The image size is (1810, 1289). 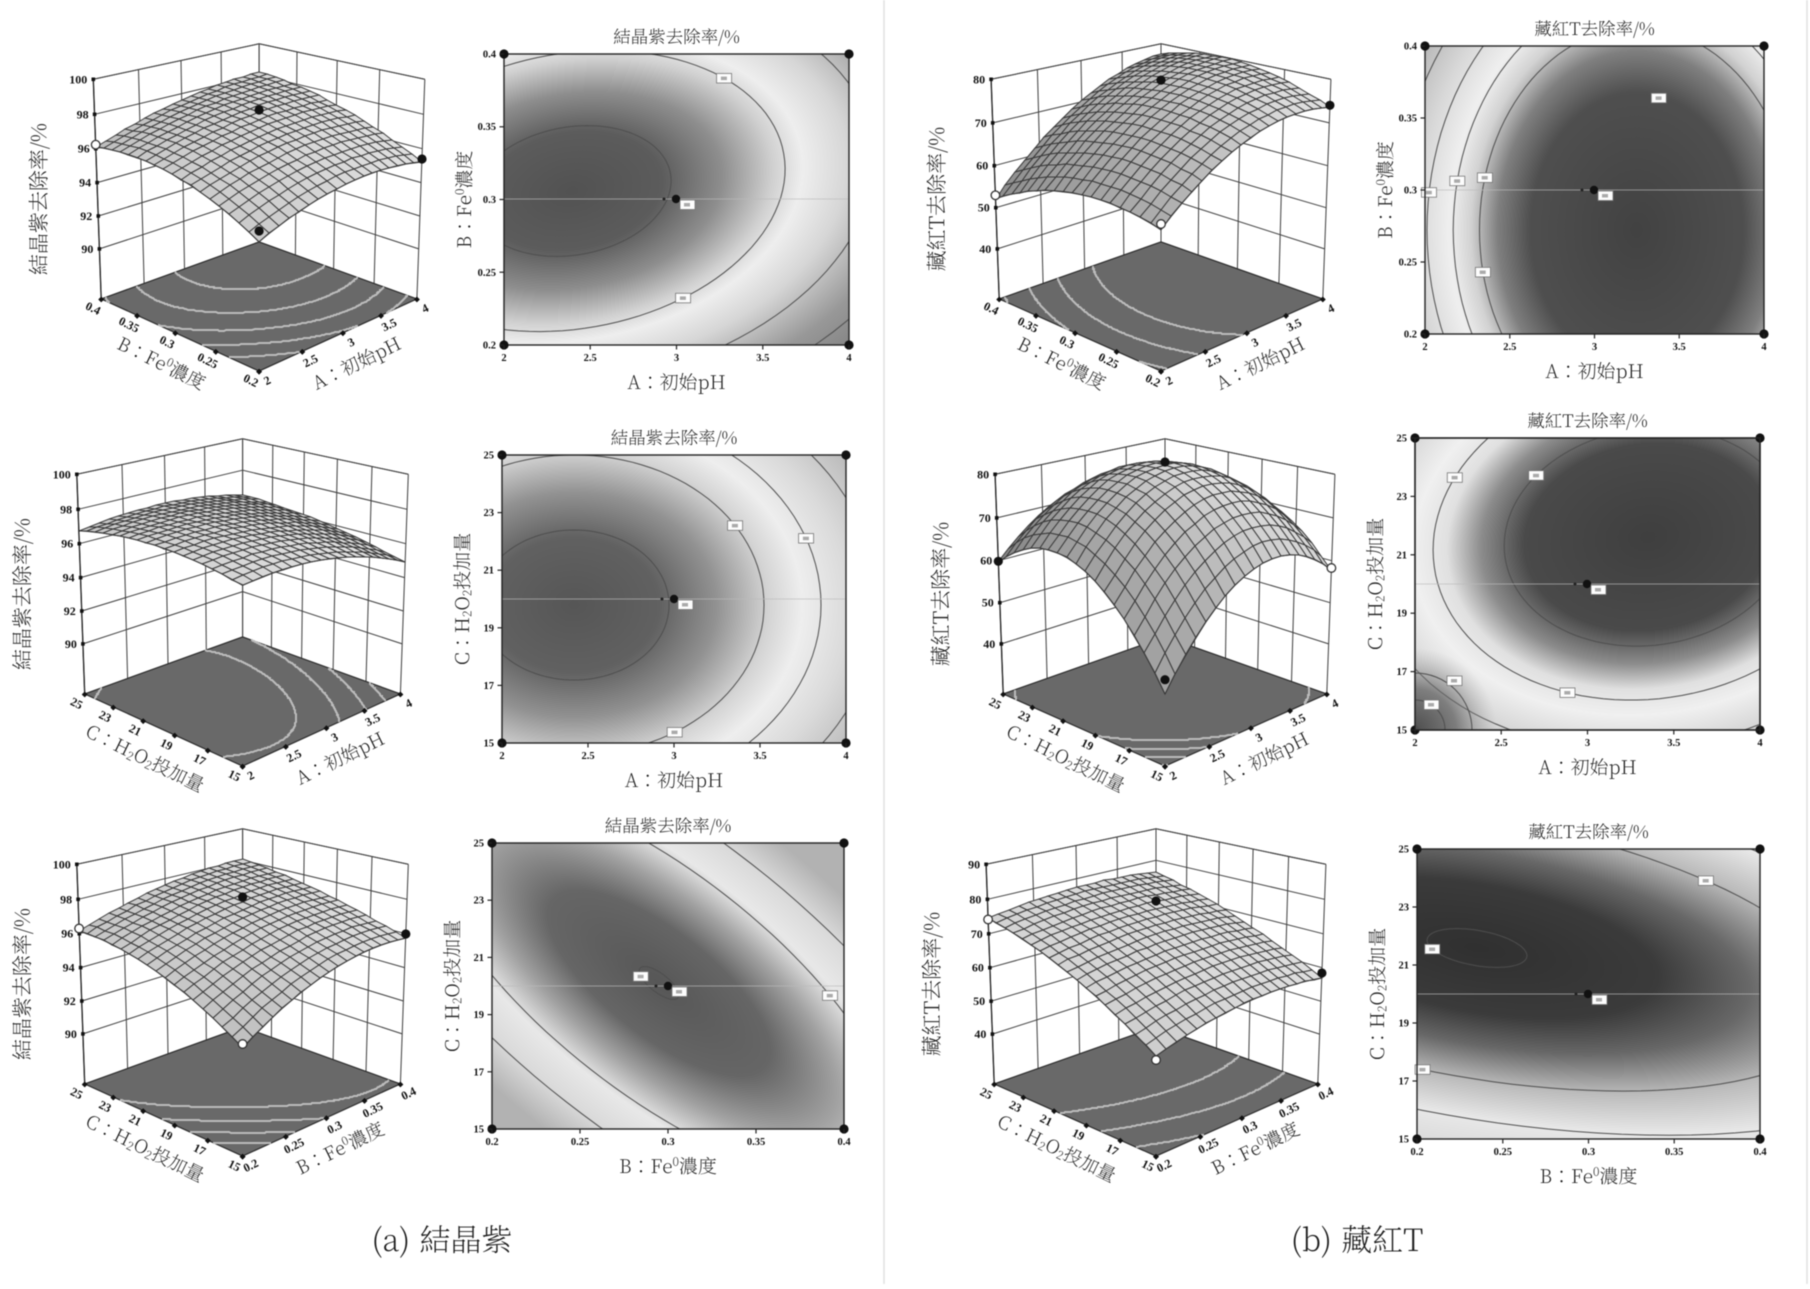 What do you see at coordinates (62, 474) in the screenshot?
I see `svg-text: 100` at bounding box center [62, 474].